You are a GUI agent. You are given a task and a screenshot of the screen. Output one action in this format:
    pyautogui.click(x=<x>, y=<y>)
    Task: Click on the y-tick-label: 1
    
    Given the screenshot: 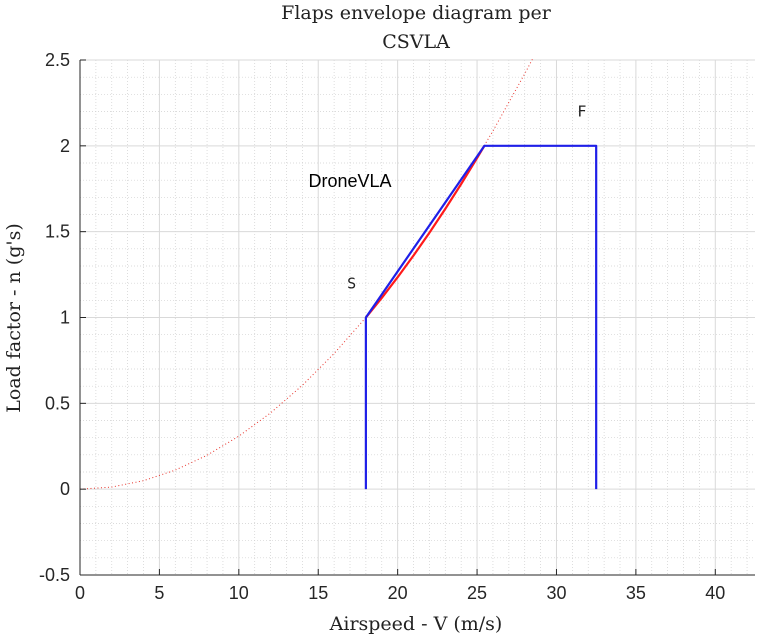 What is the action you would take?
    pyautogui.click(x=65, y=318)
    